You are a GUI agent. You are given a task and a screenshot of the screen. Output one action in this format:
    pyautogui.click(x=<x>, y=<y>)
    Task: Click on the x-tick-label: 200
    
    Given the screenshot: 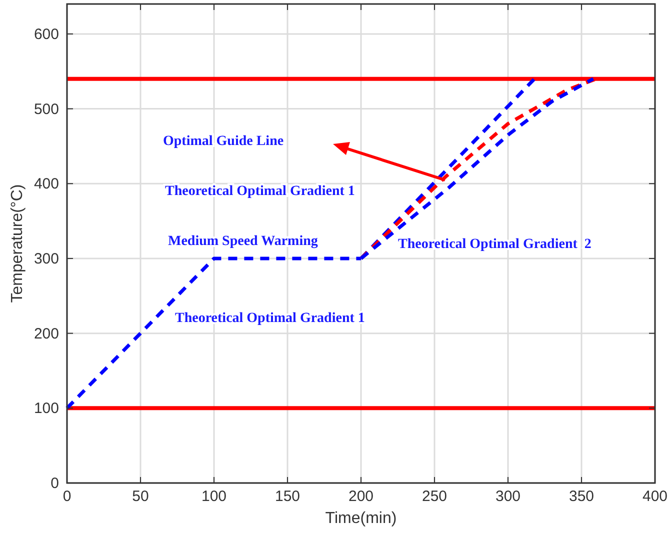 What is the action you would take?
    pyautogui.click(x=361, y=496)
    